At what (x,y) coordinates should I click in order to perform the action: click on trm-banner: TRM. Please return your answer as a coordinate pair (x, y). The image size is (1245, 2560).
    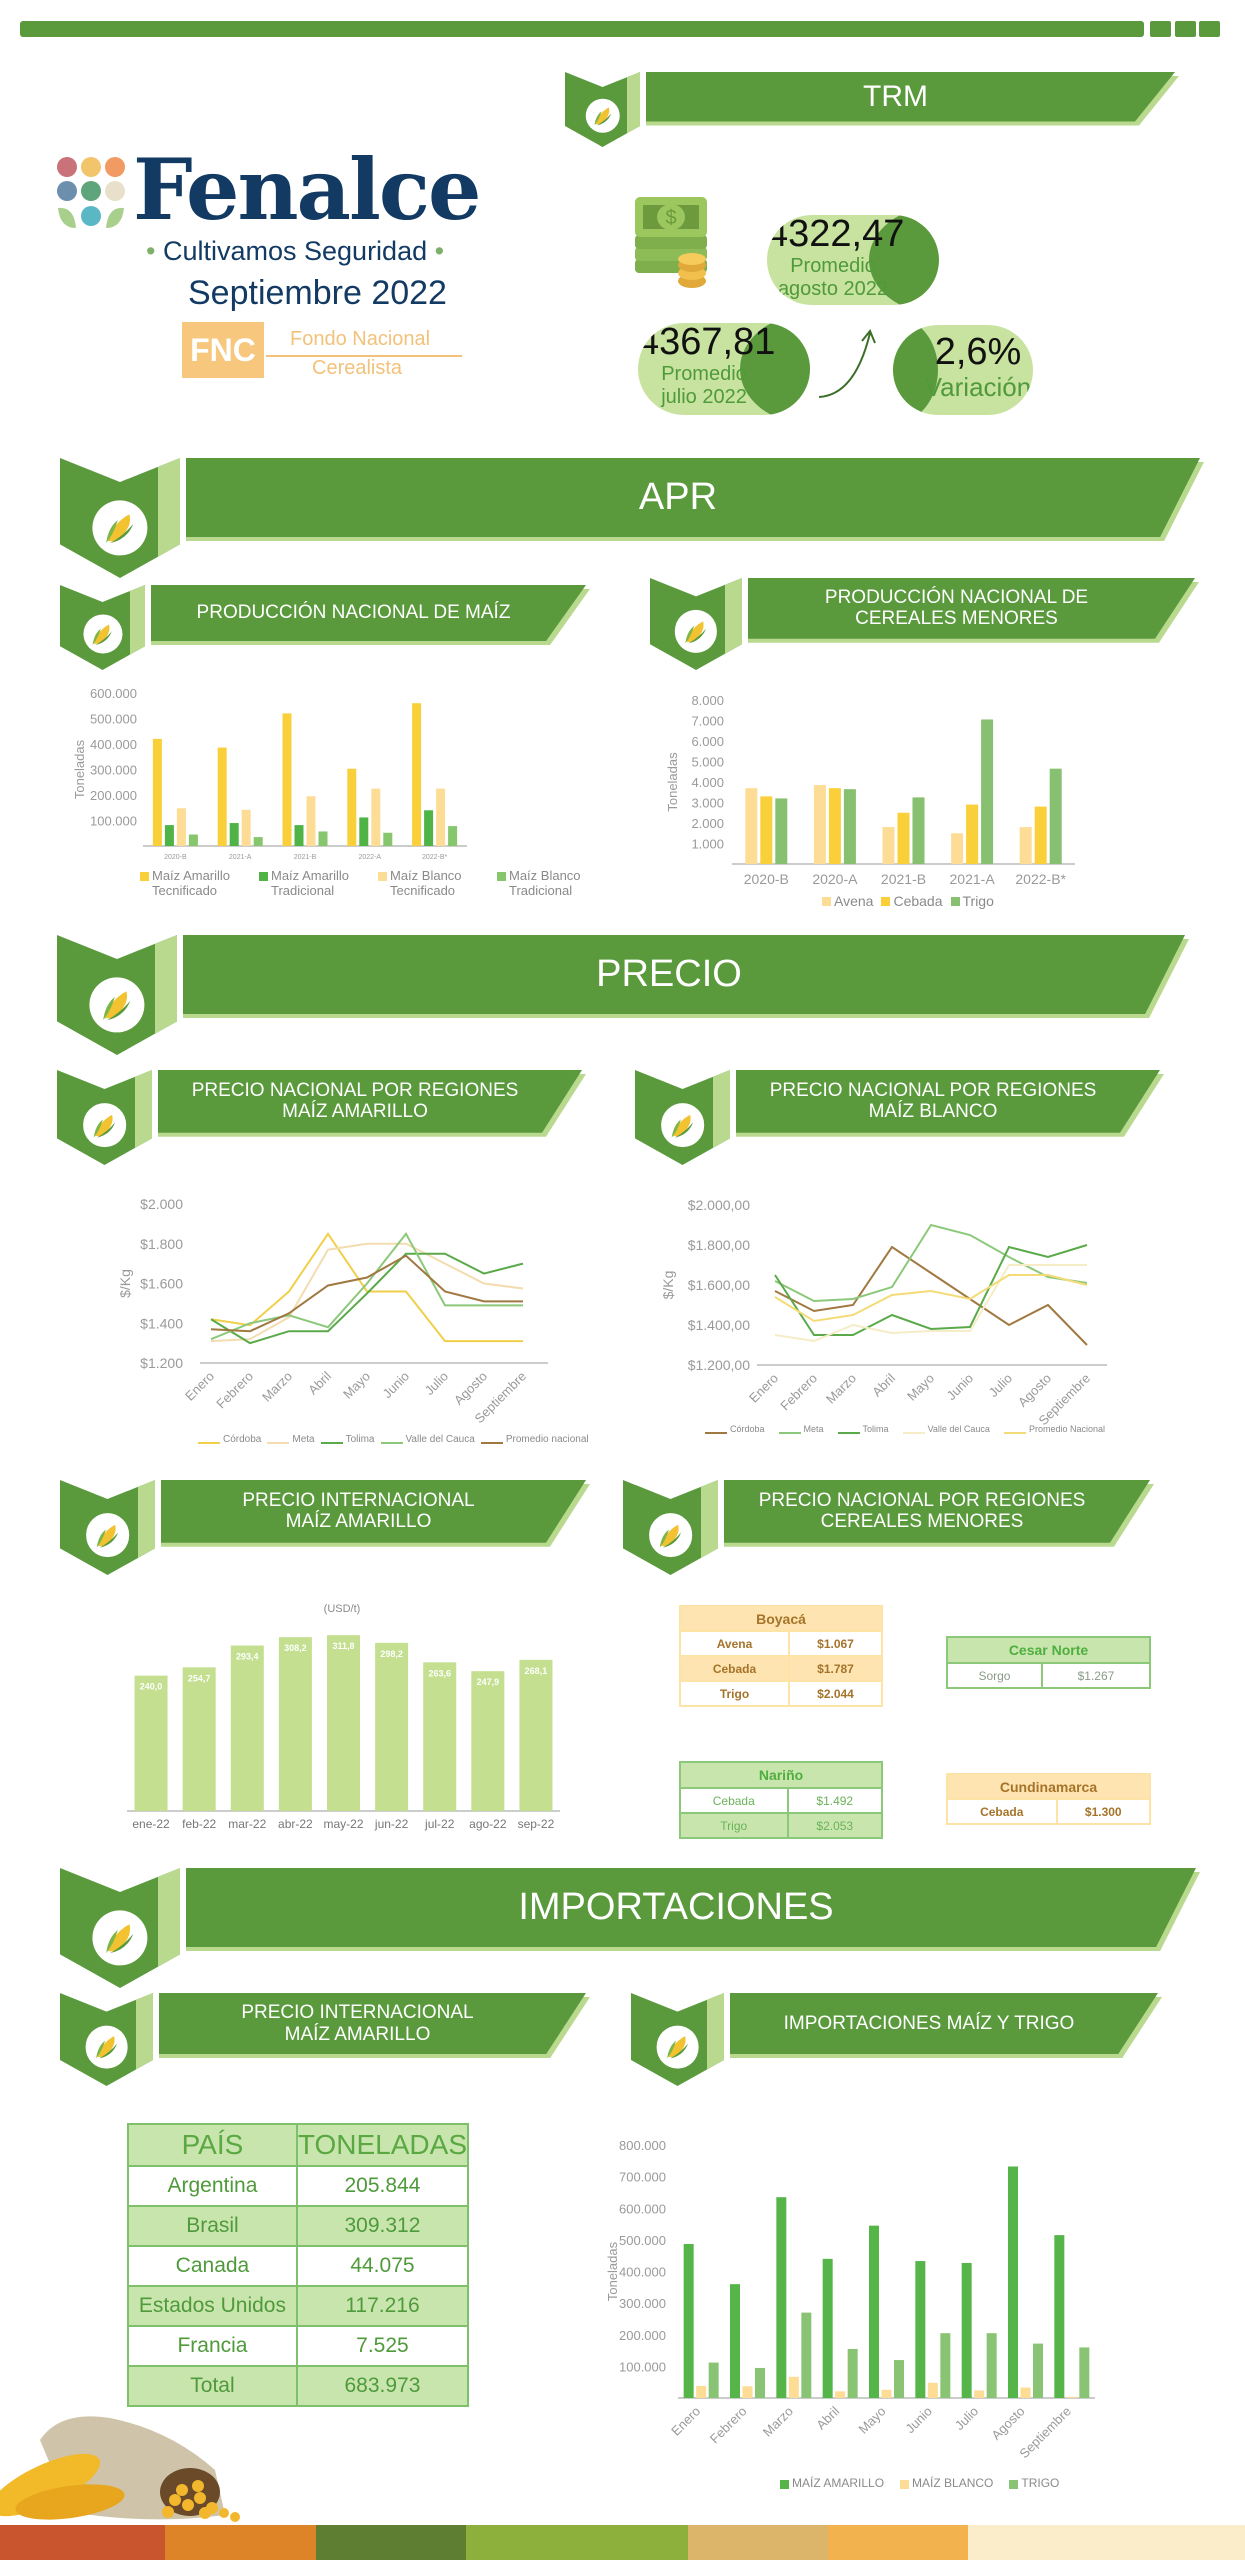
    Looking at the image, I should click on (870, 109).